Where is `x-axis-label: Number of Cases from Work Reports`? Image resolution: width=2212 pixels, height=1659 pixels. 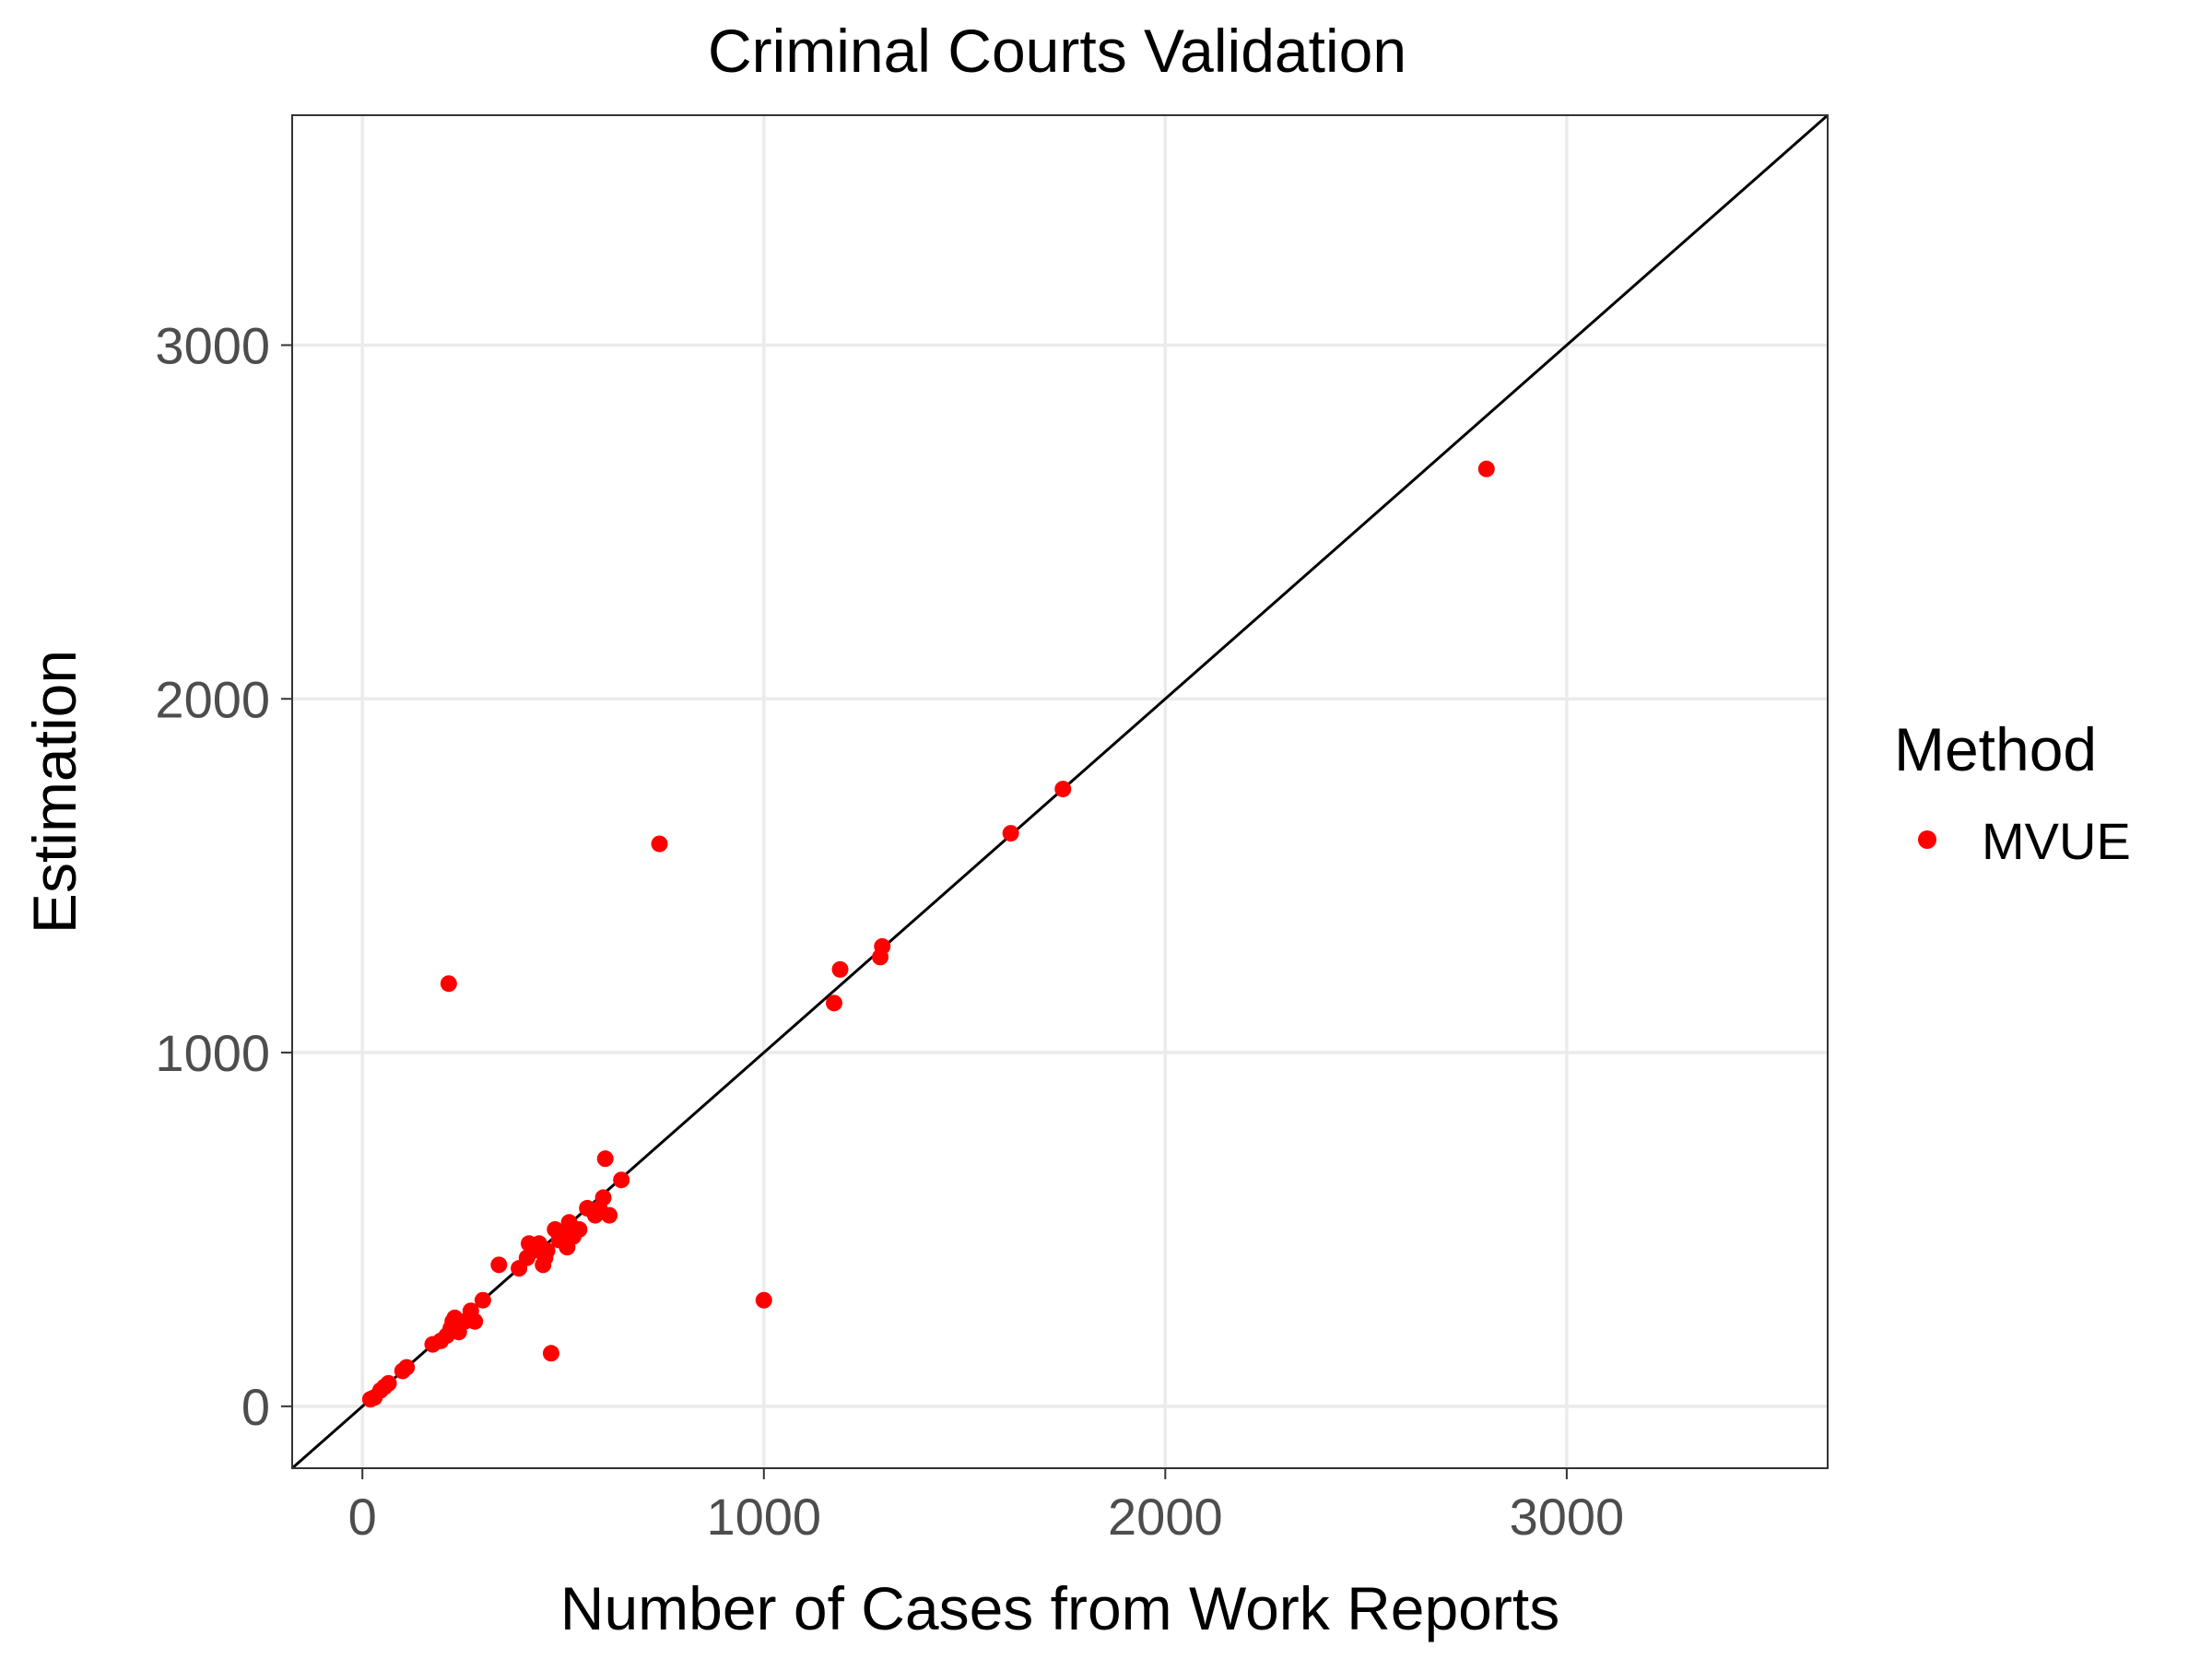 x-axis-label: Number of Cases from Work Reports is located at coordinates (1059, 1608).